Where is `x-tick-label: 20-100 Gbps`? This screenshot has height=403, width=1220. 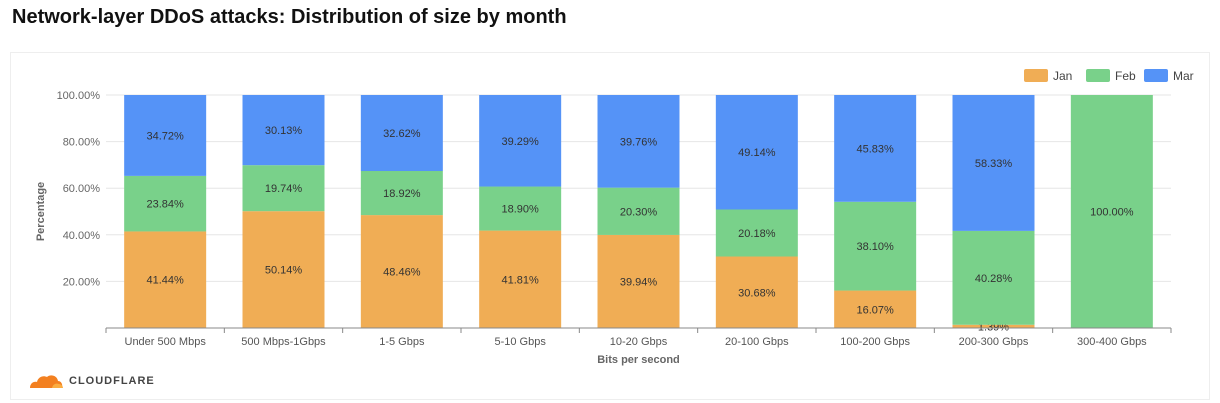
x-tick-label: 20-100 Gbps is located at coordinates (757, 342).